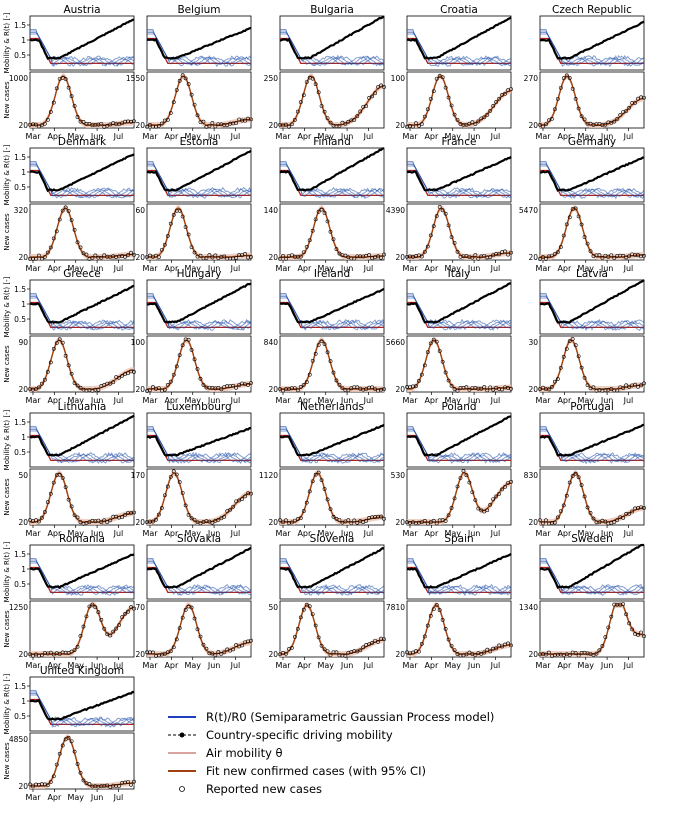 This screenshot has width=677, height=821. Describe the element at coordinates (199, 183) in the screenshot. I see `air-mobility-line` at that location.